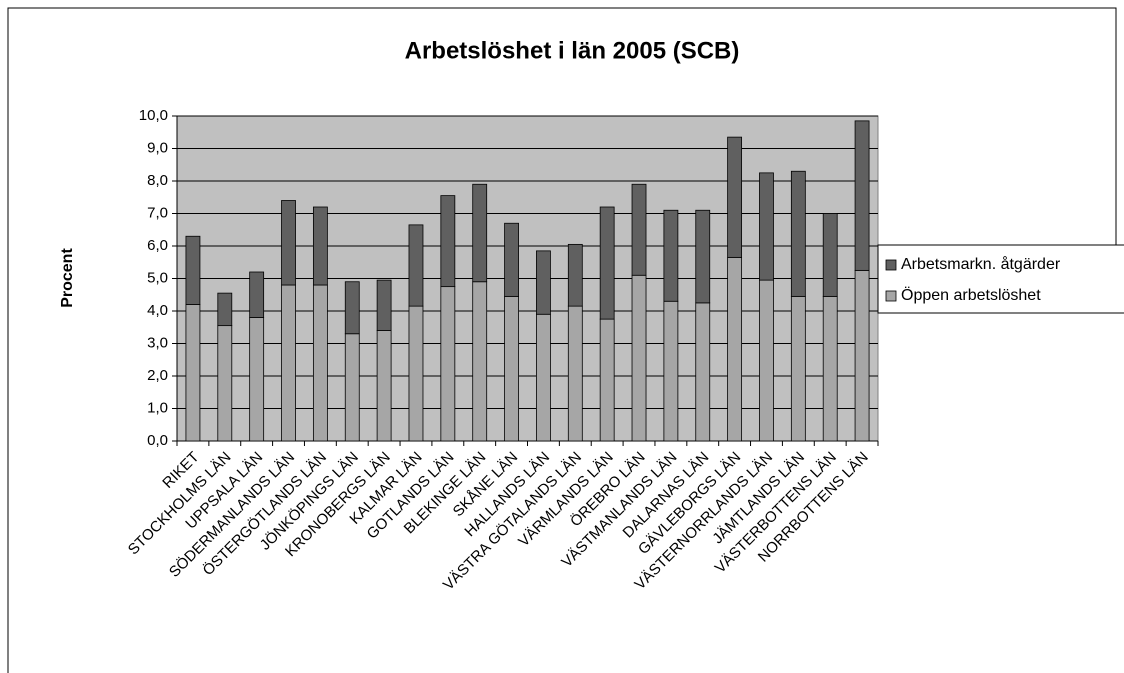 The width and height of the screenshot is (1124, 673). Describe the element at coordinates (971, 295) in the screenshot. I see `legend-label: Öppen arbetslöshet` at that location.